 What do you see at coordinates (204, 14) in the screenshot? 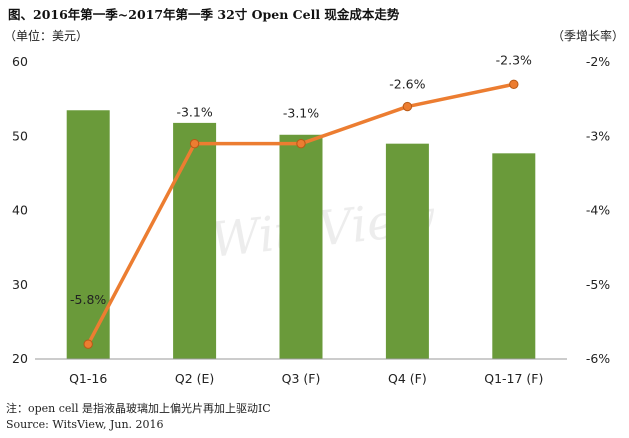
I see `chart-title: 图、2016年第一季~2017年第一季 32寸 Open Cell 现金成本走势` at bounding box center [204, 14].